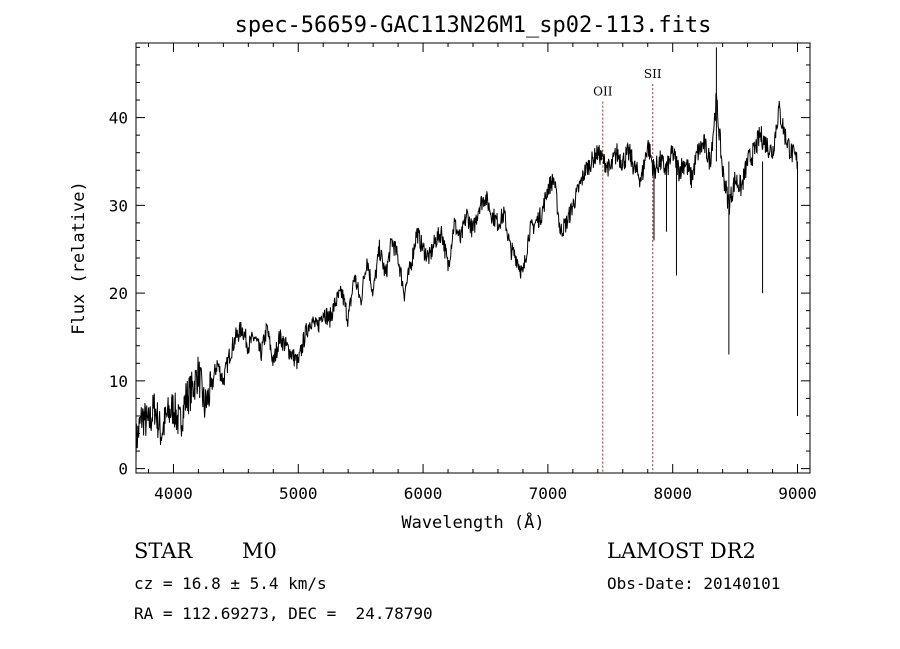  What do you see at coordinates (118, 118) in the screenshot?
I see `y-tick-label: 40` at bounding box center [118, 118].